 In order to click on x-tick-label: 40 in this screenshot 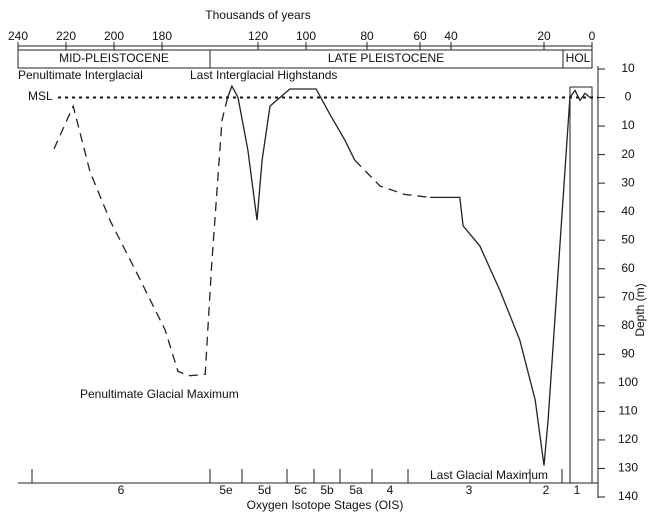, I will do `click(451, 36)`.